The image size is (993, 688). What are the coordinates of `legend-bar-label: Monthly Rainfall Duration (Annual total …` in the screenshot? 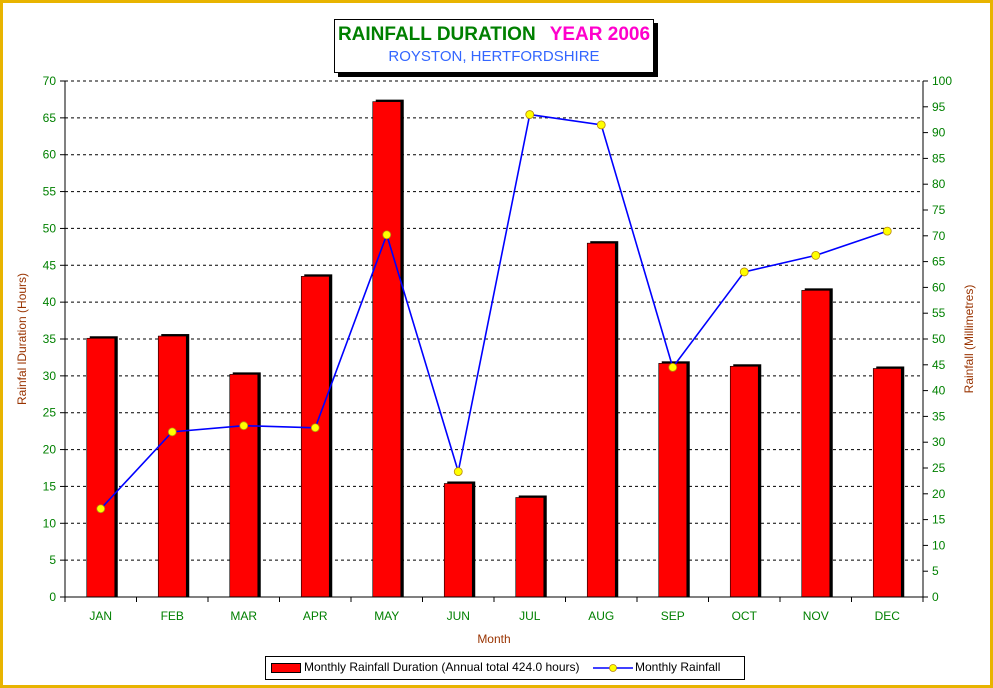 It's located at (442, 667).